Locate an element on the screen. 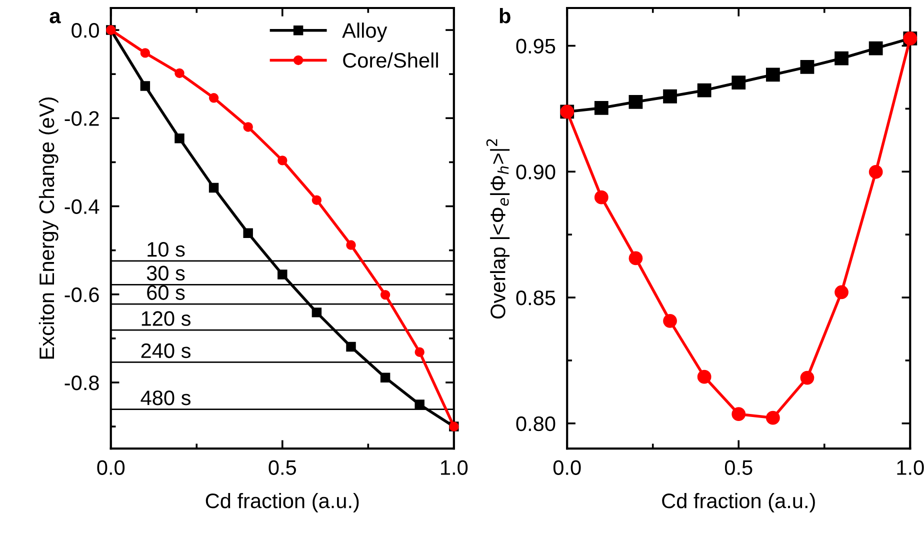  ref-line-label: 30 s is located at coordinates (165, 273).